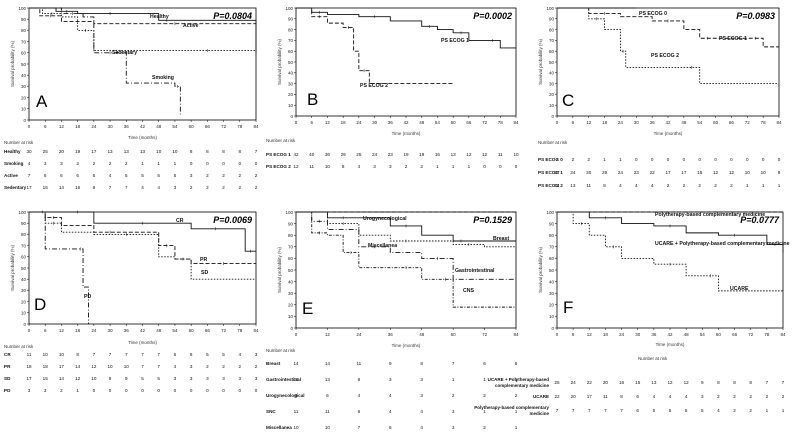 The width and height of the screenshot is (796, 434). What do you see at coordinates (159, 17) in the screenshot?
I see `series-label: Healthy` at bounding box center [159, 17].